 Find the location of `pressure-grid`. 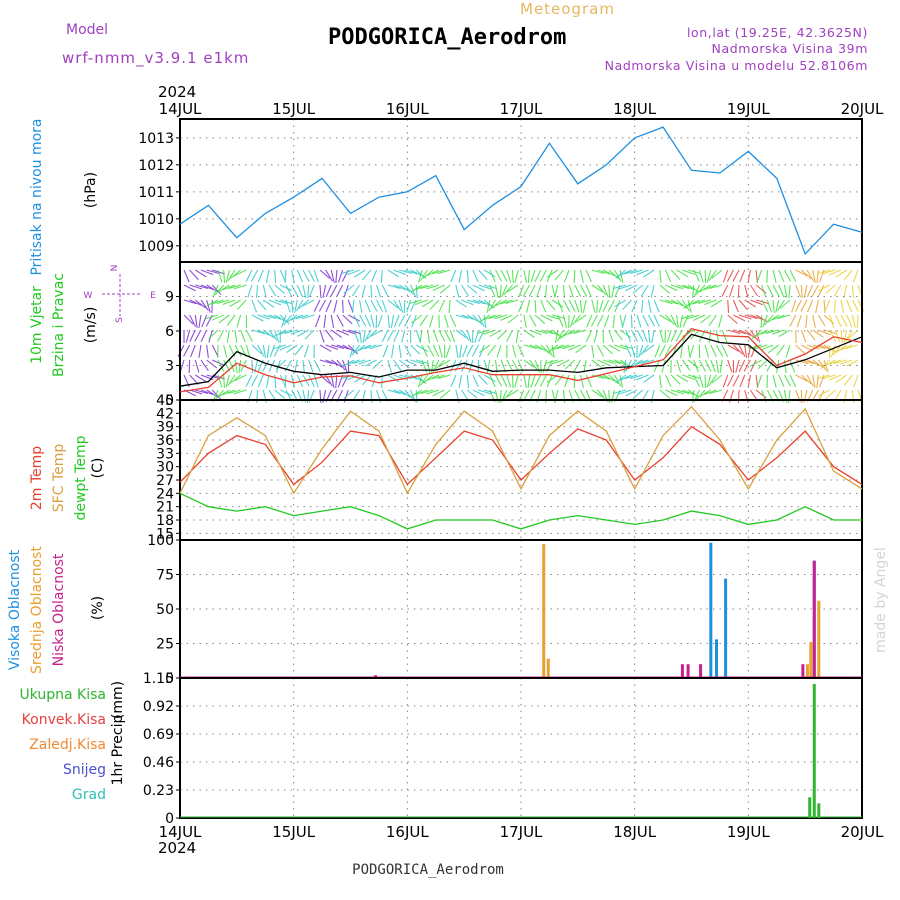

pressure-grid is located at coordinates (521, 190).